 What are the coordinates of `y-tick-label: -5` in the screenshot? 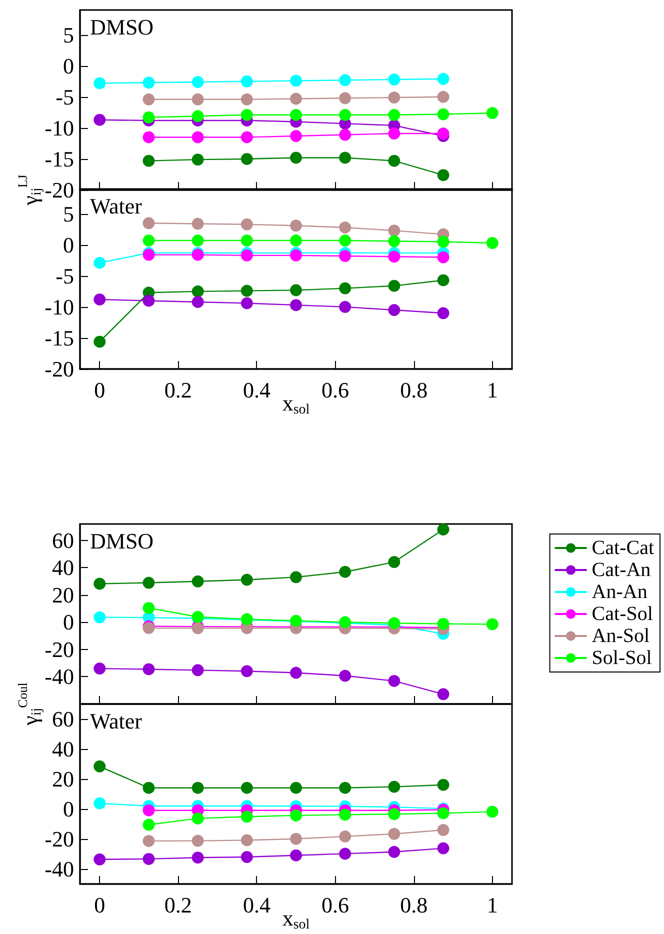 It's located at (65, 275).